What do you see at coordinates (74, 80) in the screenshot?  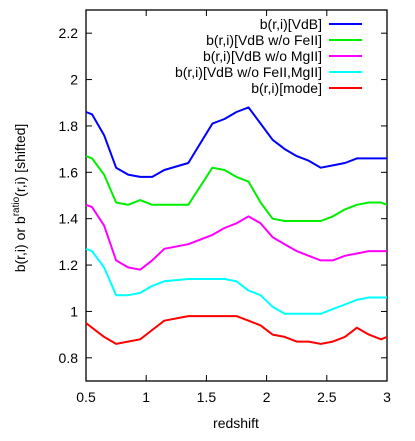 I see `y-tick-label: 2` at bounding box center [74, 80].